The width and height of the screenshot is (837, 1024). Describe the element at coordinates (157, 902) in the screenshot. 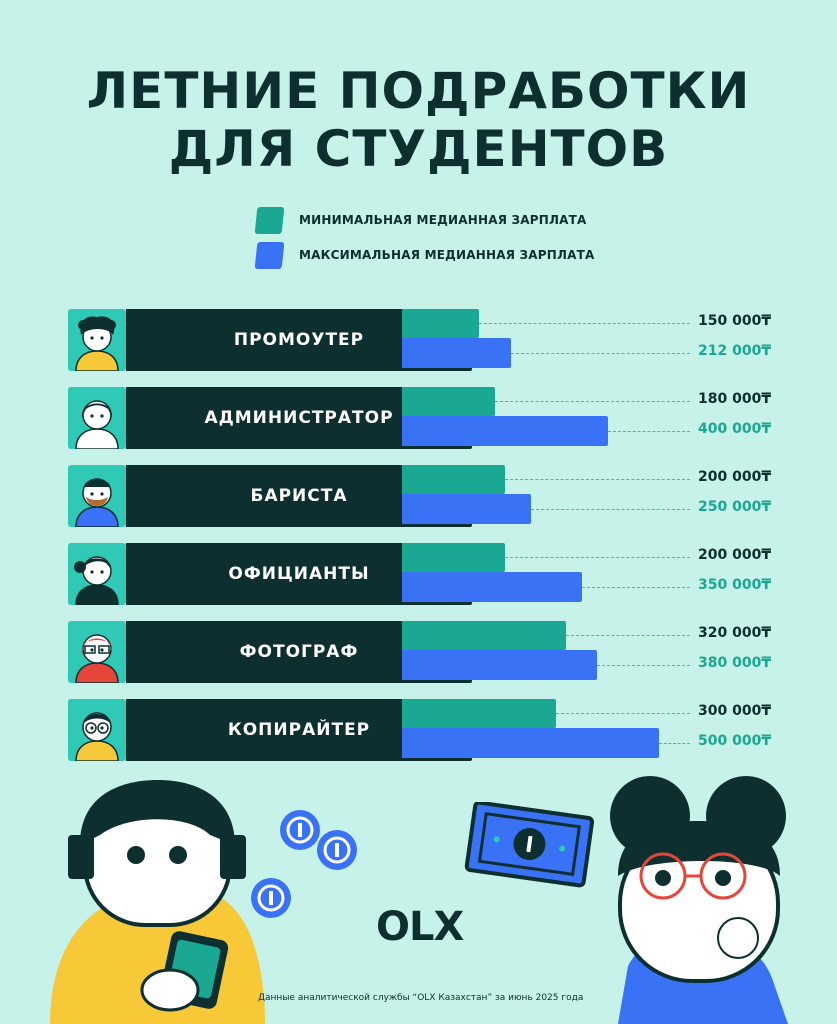

I see `student-with-phone-illustration` at that location.